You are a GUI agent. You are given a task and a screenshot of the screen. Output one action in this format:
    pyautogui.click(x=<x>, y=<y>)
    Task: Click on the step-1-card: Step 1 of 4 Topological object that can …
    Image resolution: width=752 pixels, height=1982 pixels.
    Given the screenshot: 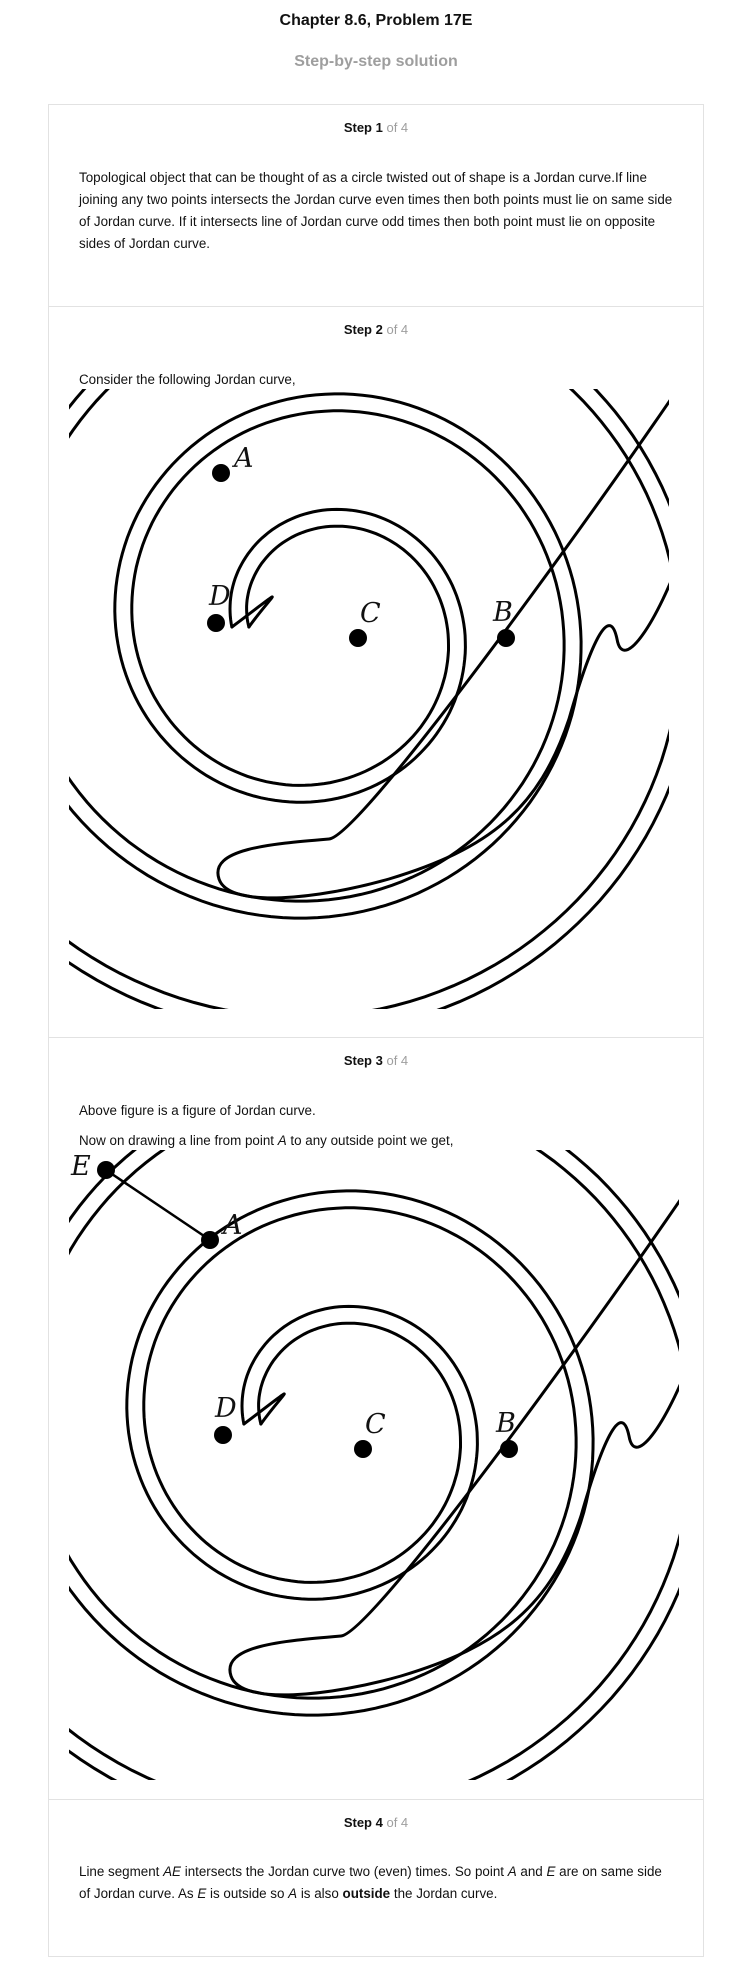 What is the action you would take?
    pyautogui.click(x=376, y=205)
    